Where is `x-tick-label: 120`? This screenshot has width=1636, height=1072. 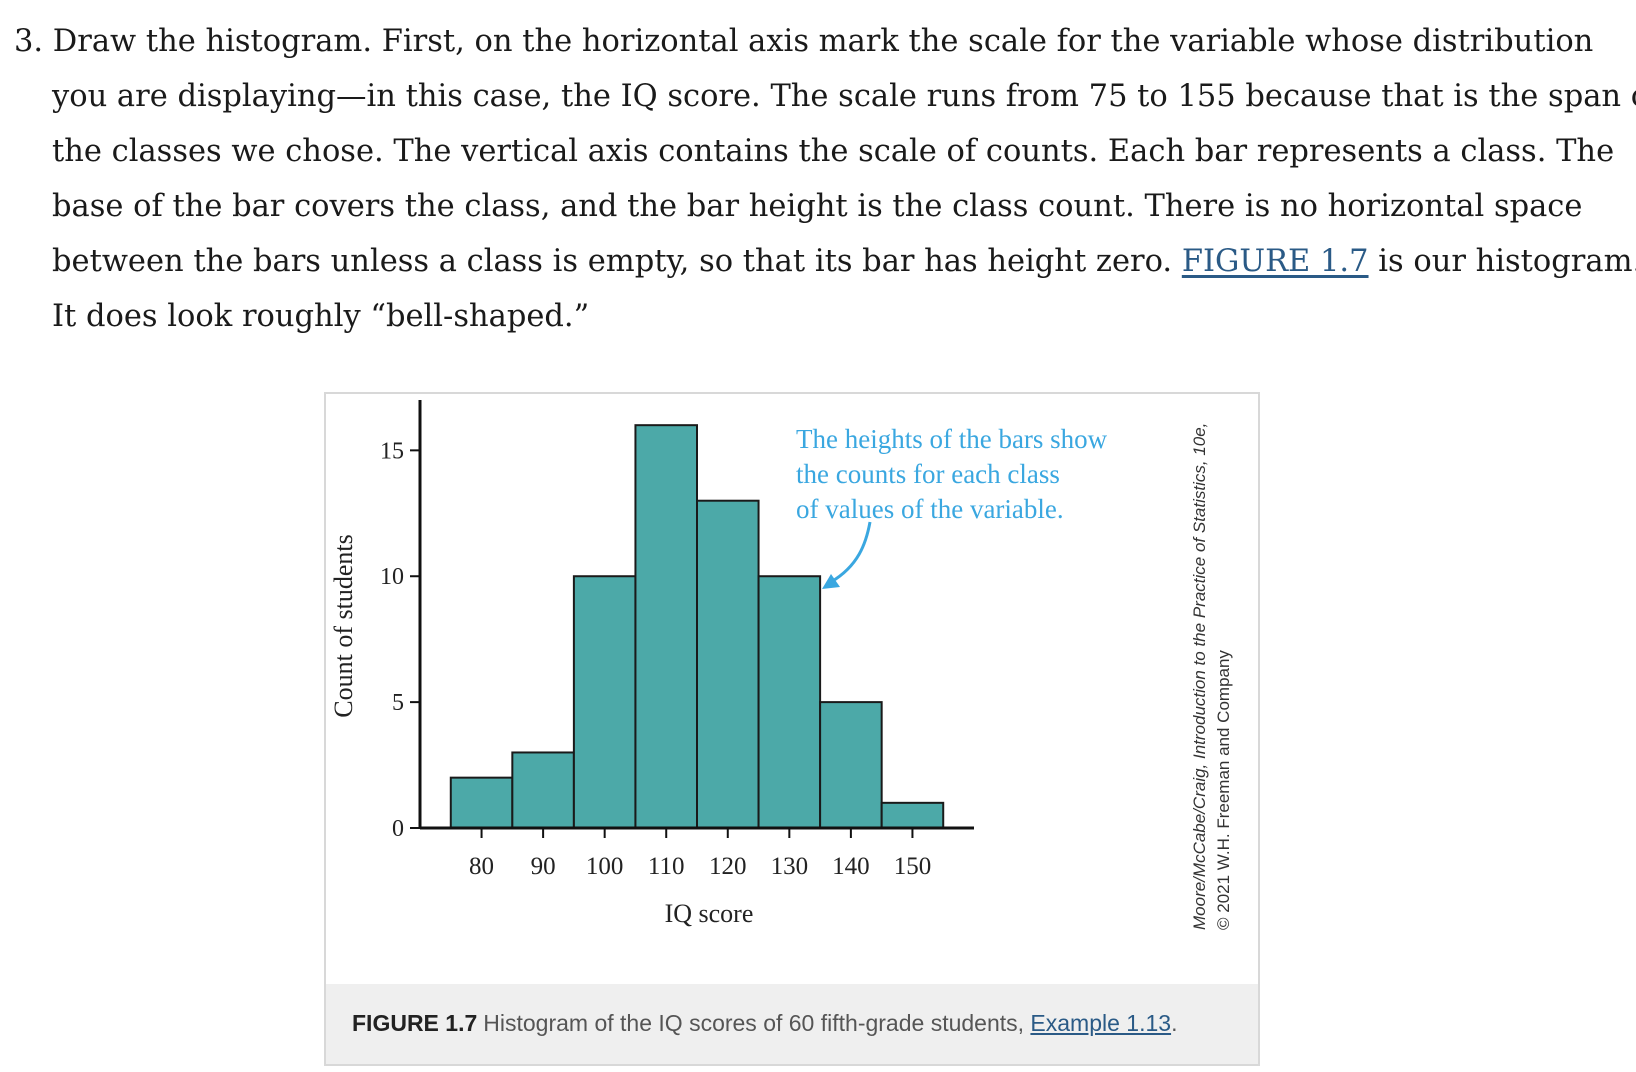 x-tick-label: 120 is located at coordinates (728, 866).